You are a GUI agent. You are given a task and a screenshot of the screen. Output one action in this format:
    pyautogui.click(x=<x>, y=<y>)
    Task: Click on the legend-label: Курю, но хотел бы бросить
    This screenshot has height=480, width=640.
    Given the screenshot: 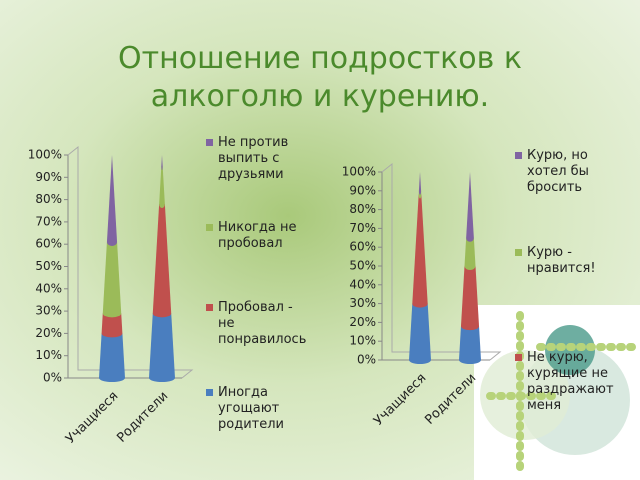 What is the action you would take?
    pyautogui.click(x=558, y=171)
    